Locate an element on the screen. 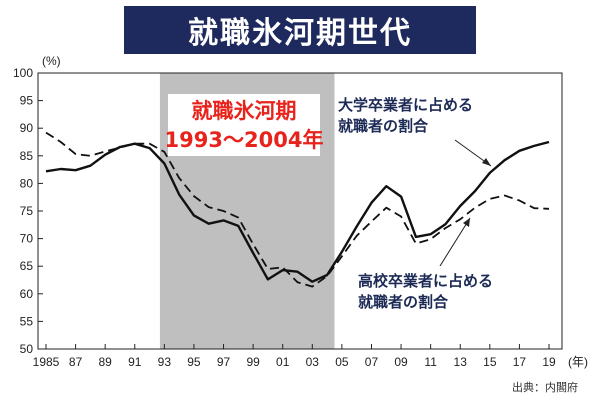 This screenshot has height=401, width=600. band-label-years: 1993～2004年 is located at coordinates (244, 140).